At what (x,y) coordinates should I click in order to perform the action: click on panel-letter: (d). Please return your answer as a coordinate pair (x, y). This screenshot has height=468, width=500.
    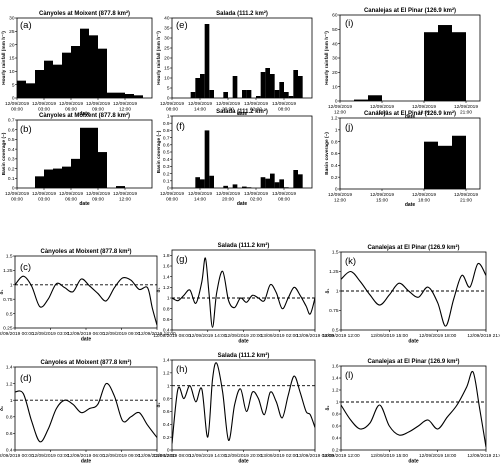
    Looking at the image, I should click on (26, 378).